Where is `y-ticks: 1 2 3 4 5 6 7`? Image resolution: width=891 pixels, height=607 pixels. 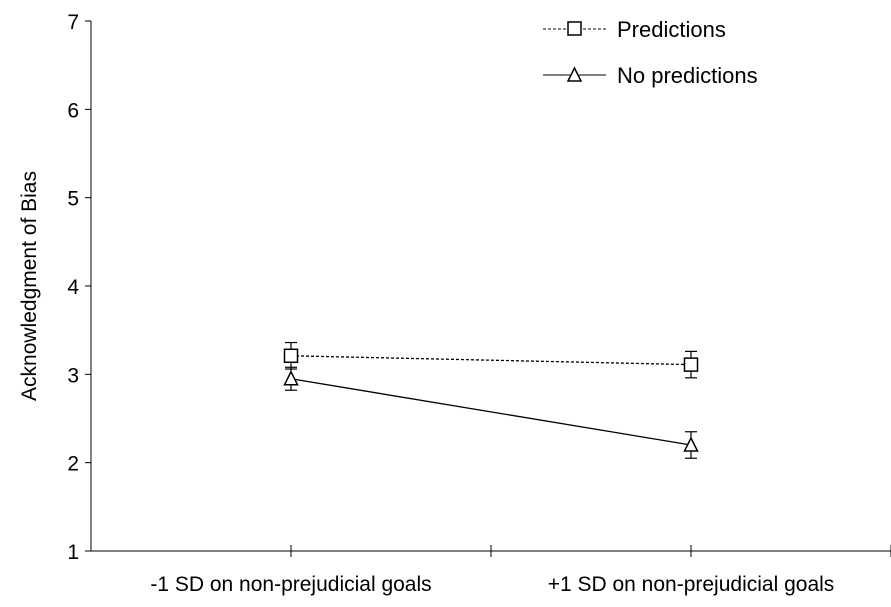 y-ticks: 1 2 3 4 5 6 7 is located at coordinates (79, 287).